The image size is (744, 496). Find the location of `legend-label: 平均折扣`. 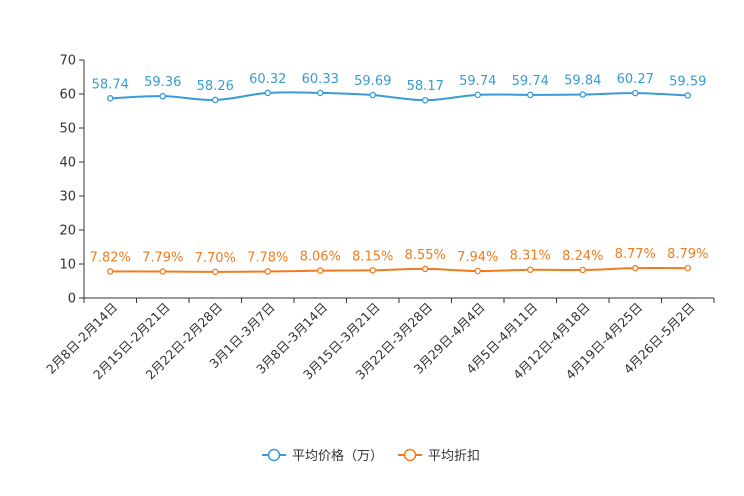

legend-label: 平均折扣 is located at coordinates (454, 456).